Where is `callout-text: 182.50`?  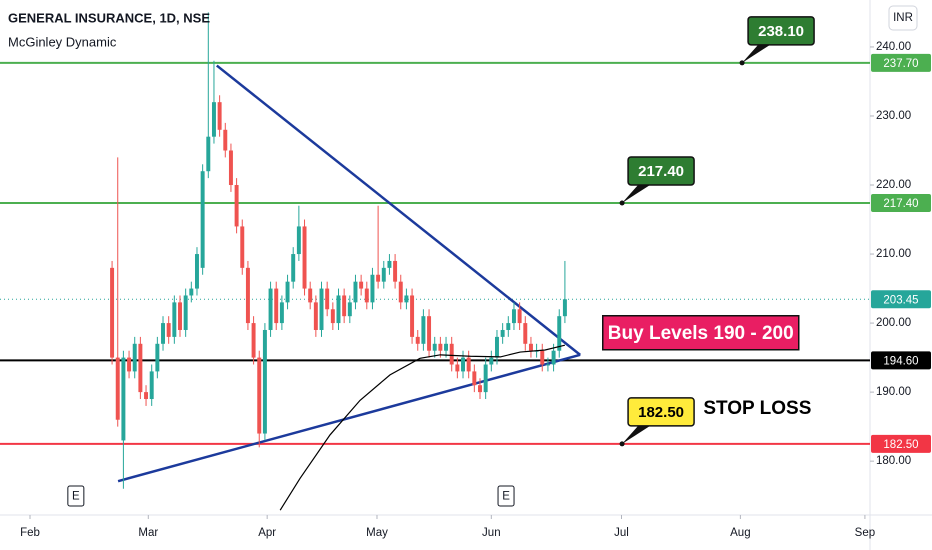 callout-text: 182.50 is located at coordinates (661, 412).